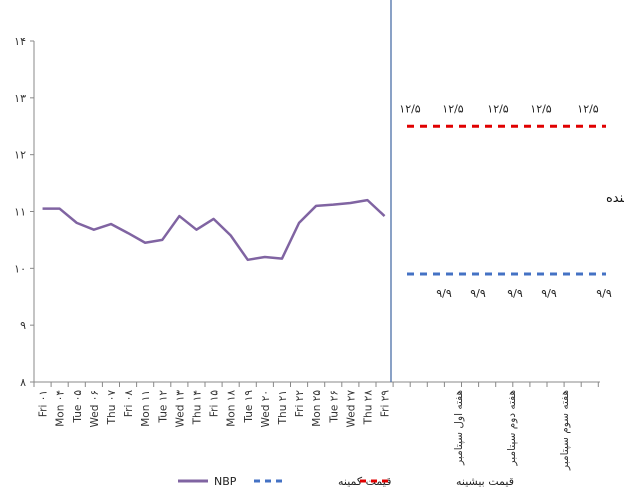  I want to click on nbp-series, so click(214, 230).